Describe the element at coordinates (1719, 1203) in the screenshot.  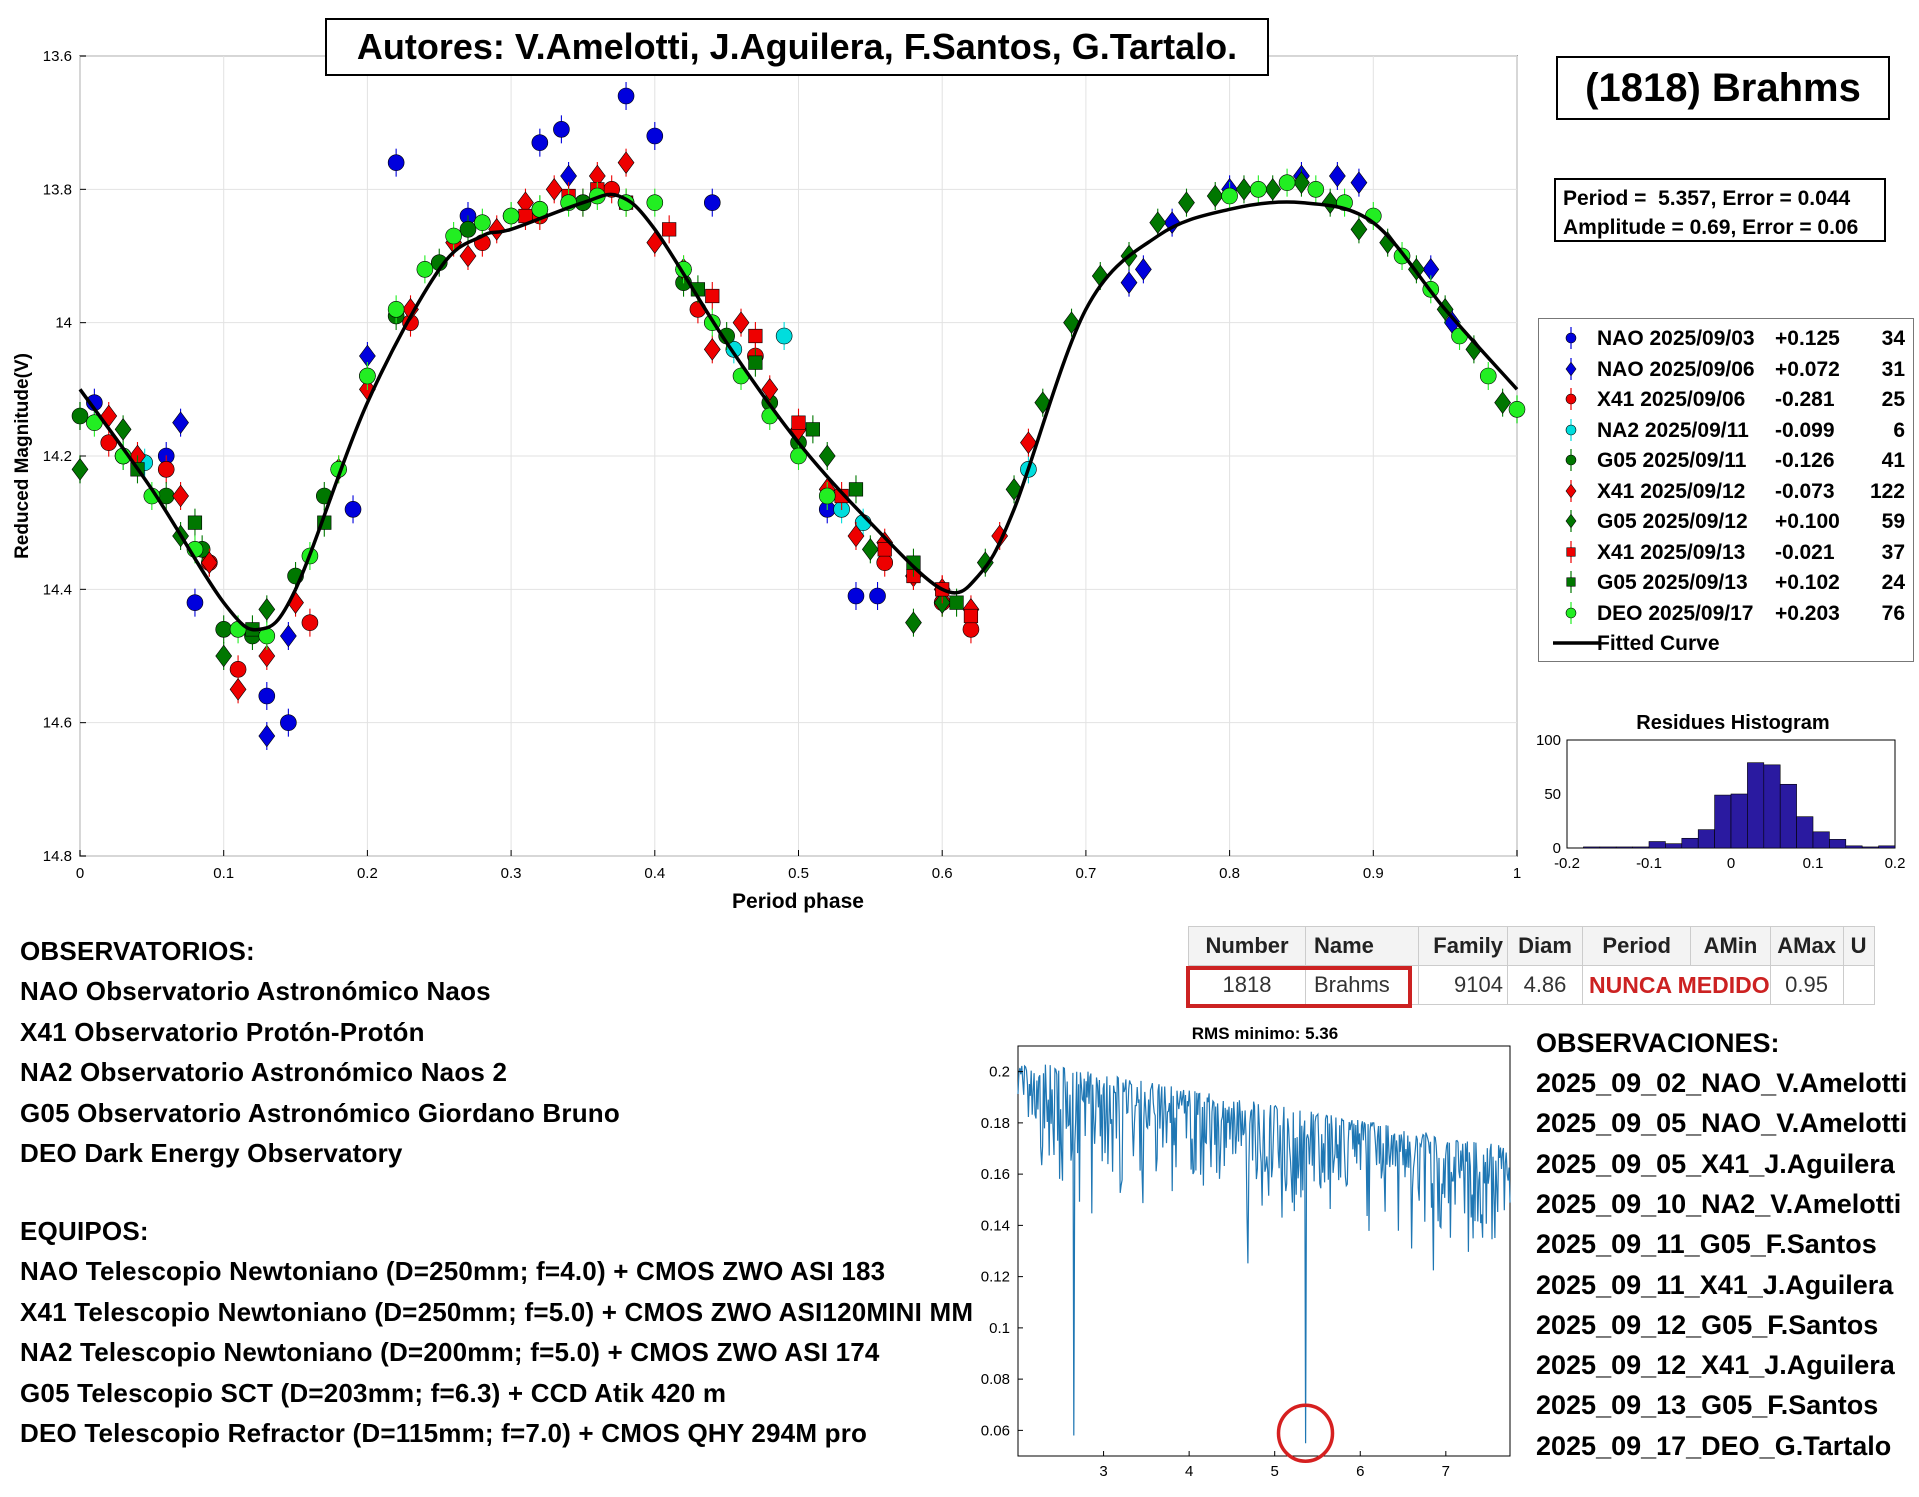
I see `observacion-item: 2025_09_10_NA2_V.Amelotti` at that location.